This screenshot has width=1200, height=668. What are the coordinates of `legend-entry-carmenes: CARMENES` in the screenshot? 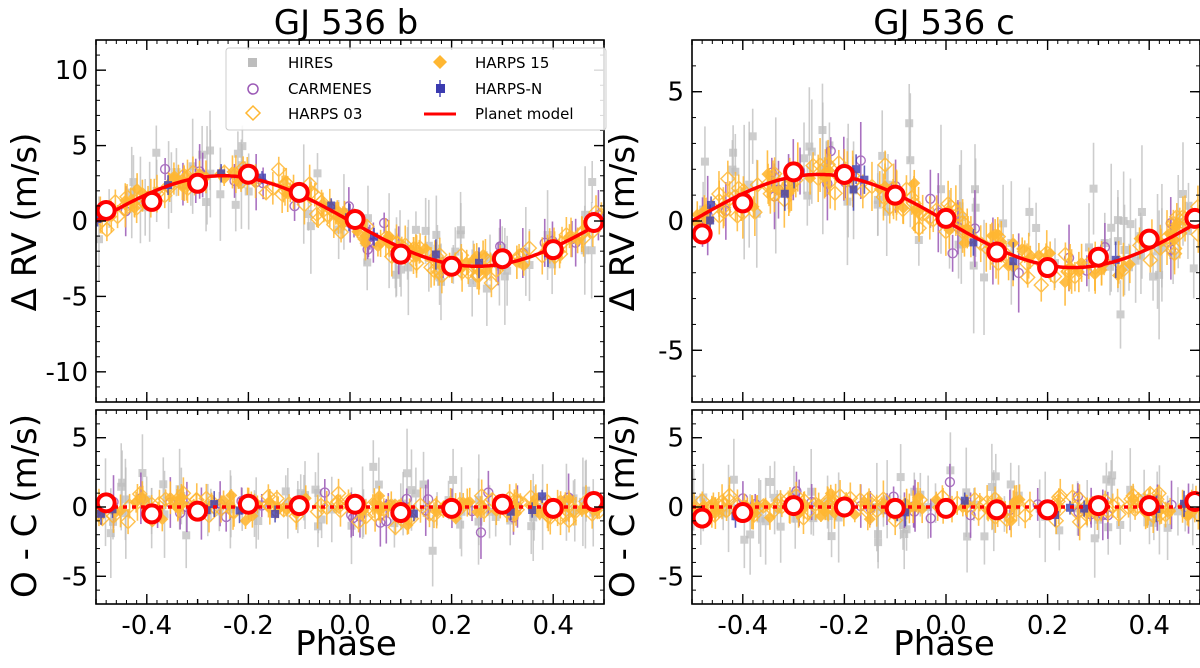 It's located at (309, 89).